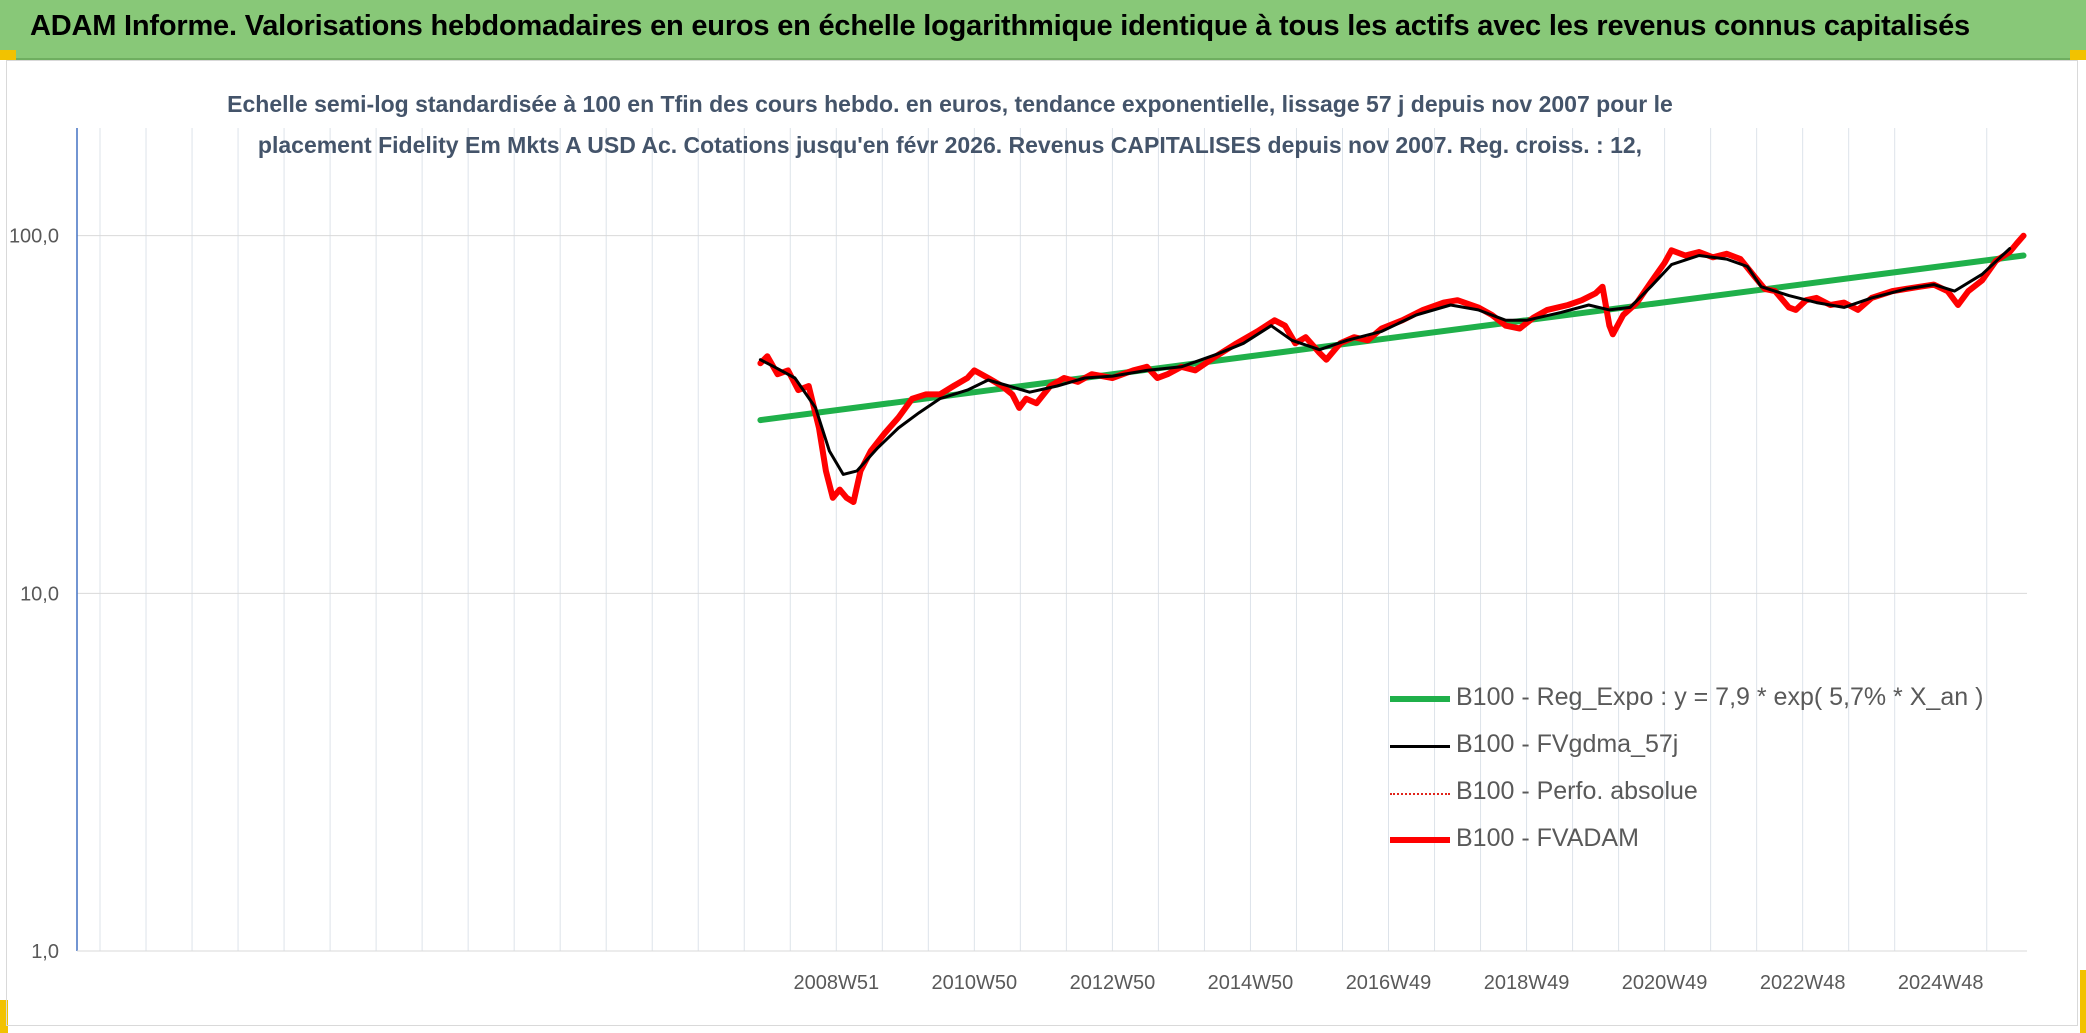  What do you see at coordinates (2078, 55) in the screenshot?
I see `corner-marker-top-right` at bounding box center [2078, 55].